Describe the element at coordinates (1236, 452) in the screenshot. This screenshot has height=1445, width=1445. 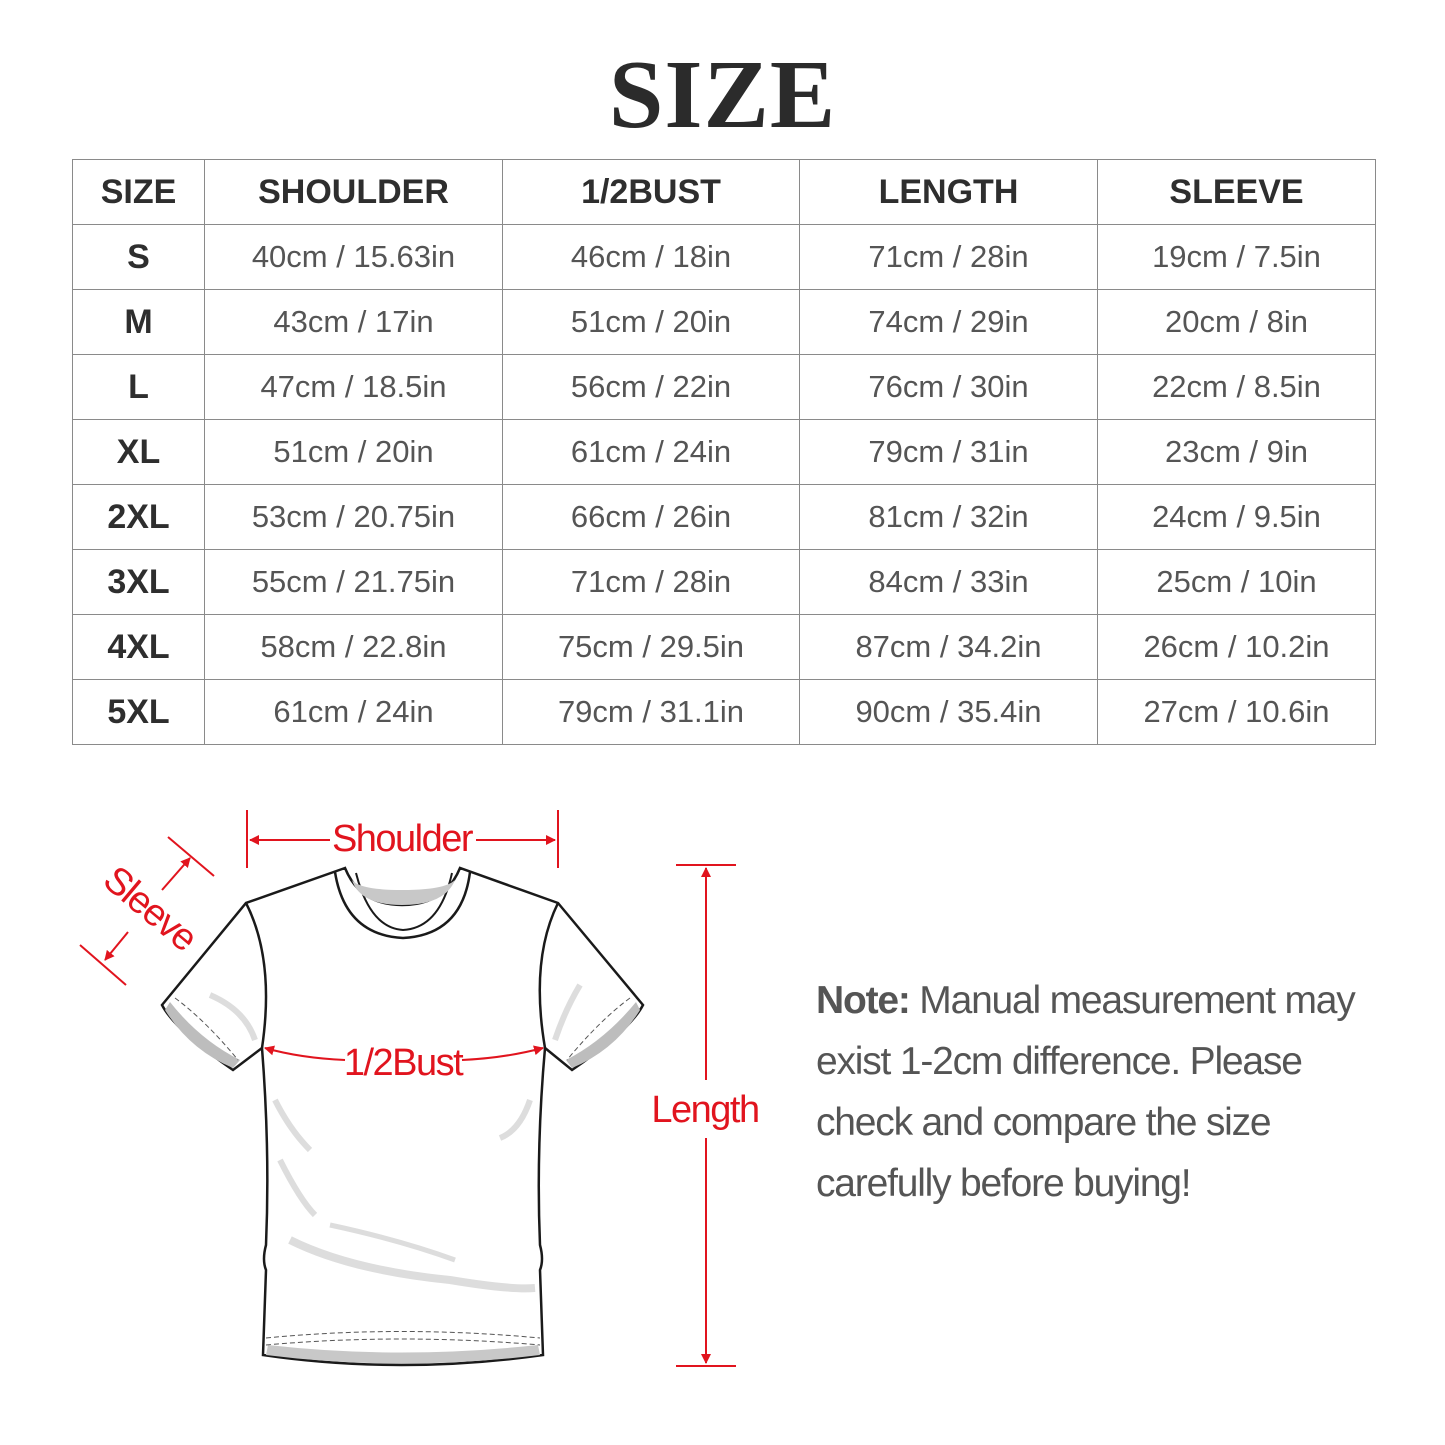
I see `cell-sleeve: 23cm / 9in` at that location.